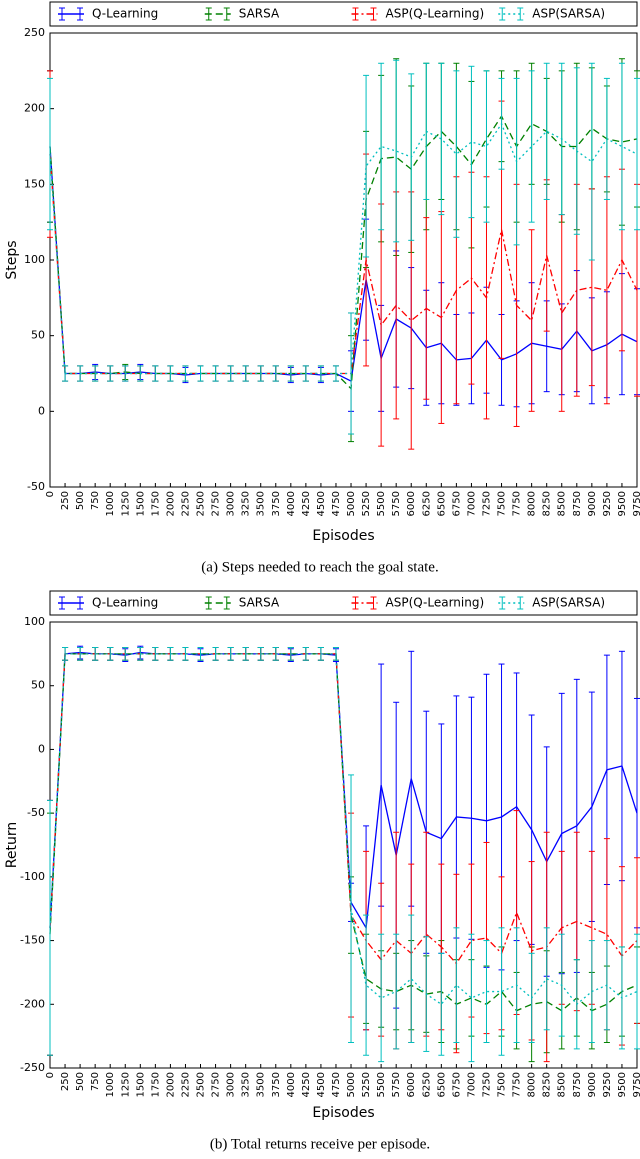 This screenshot has height=1159, width=640. What do you see at coordinates (125, 14) in the screenshot?
I see `legend-label: Q-Learning` at bounding box center [125, 14].